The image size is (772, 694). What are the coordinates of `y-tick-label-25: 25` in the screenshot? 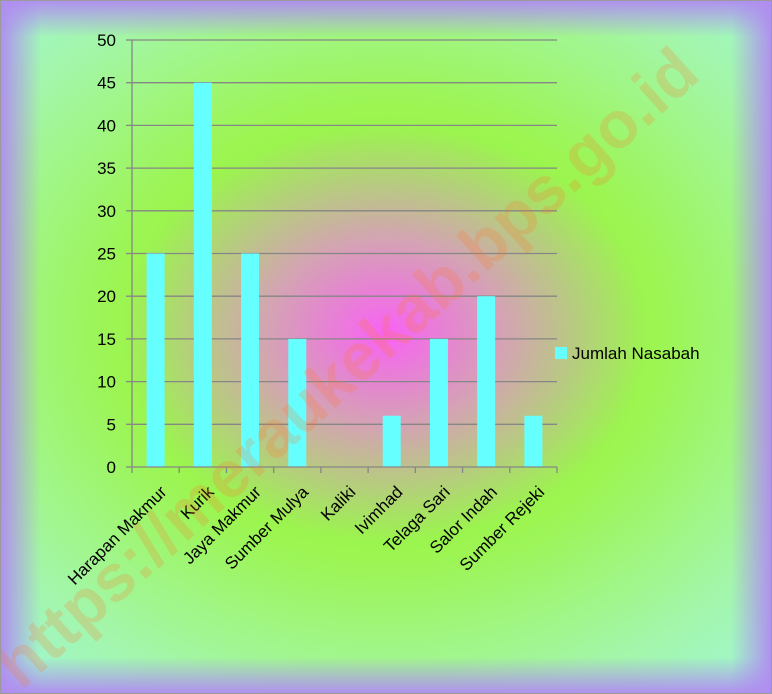 It's located at (106, 254).